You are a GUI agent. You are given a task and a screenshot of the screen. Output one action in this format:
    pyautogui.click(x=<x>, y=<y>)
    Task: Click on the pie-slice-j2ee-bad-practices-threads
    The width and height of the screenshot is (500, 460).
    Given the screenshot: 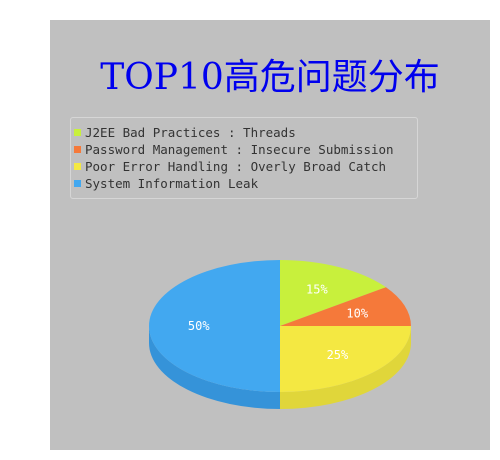 What is the action you would take?
    pyautogui.click(x=333, y=293)
    